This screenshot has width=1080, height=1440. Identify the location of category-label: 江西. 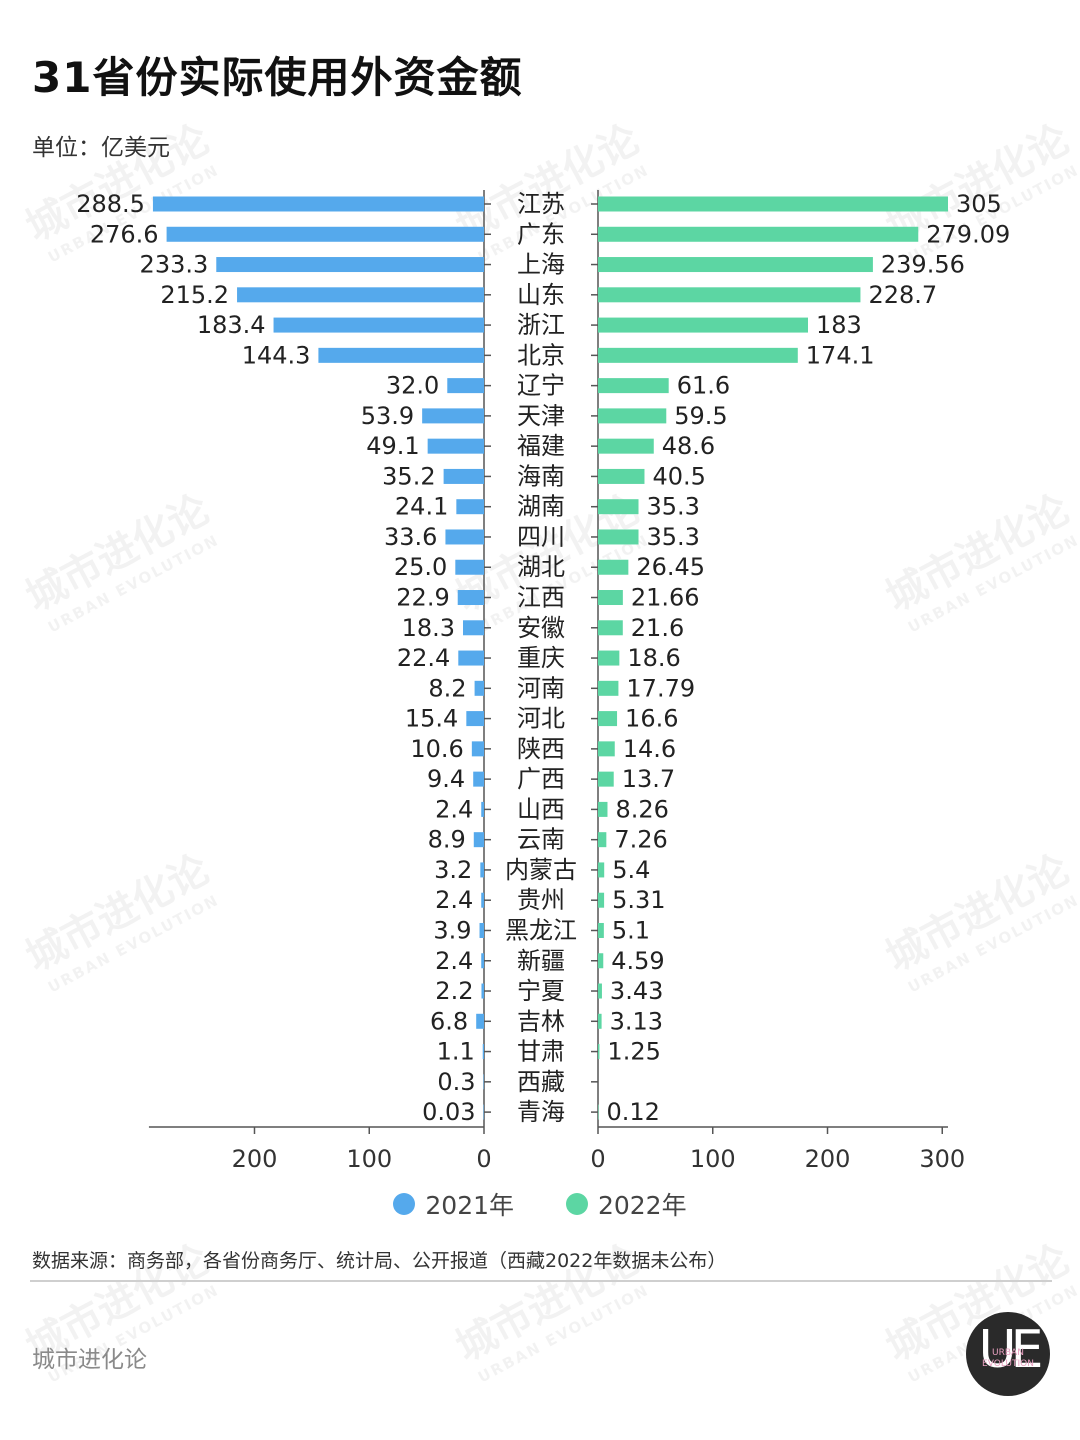
(541, 598).